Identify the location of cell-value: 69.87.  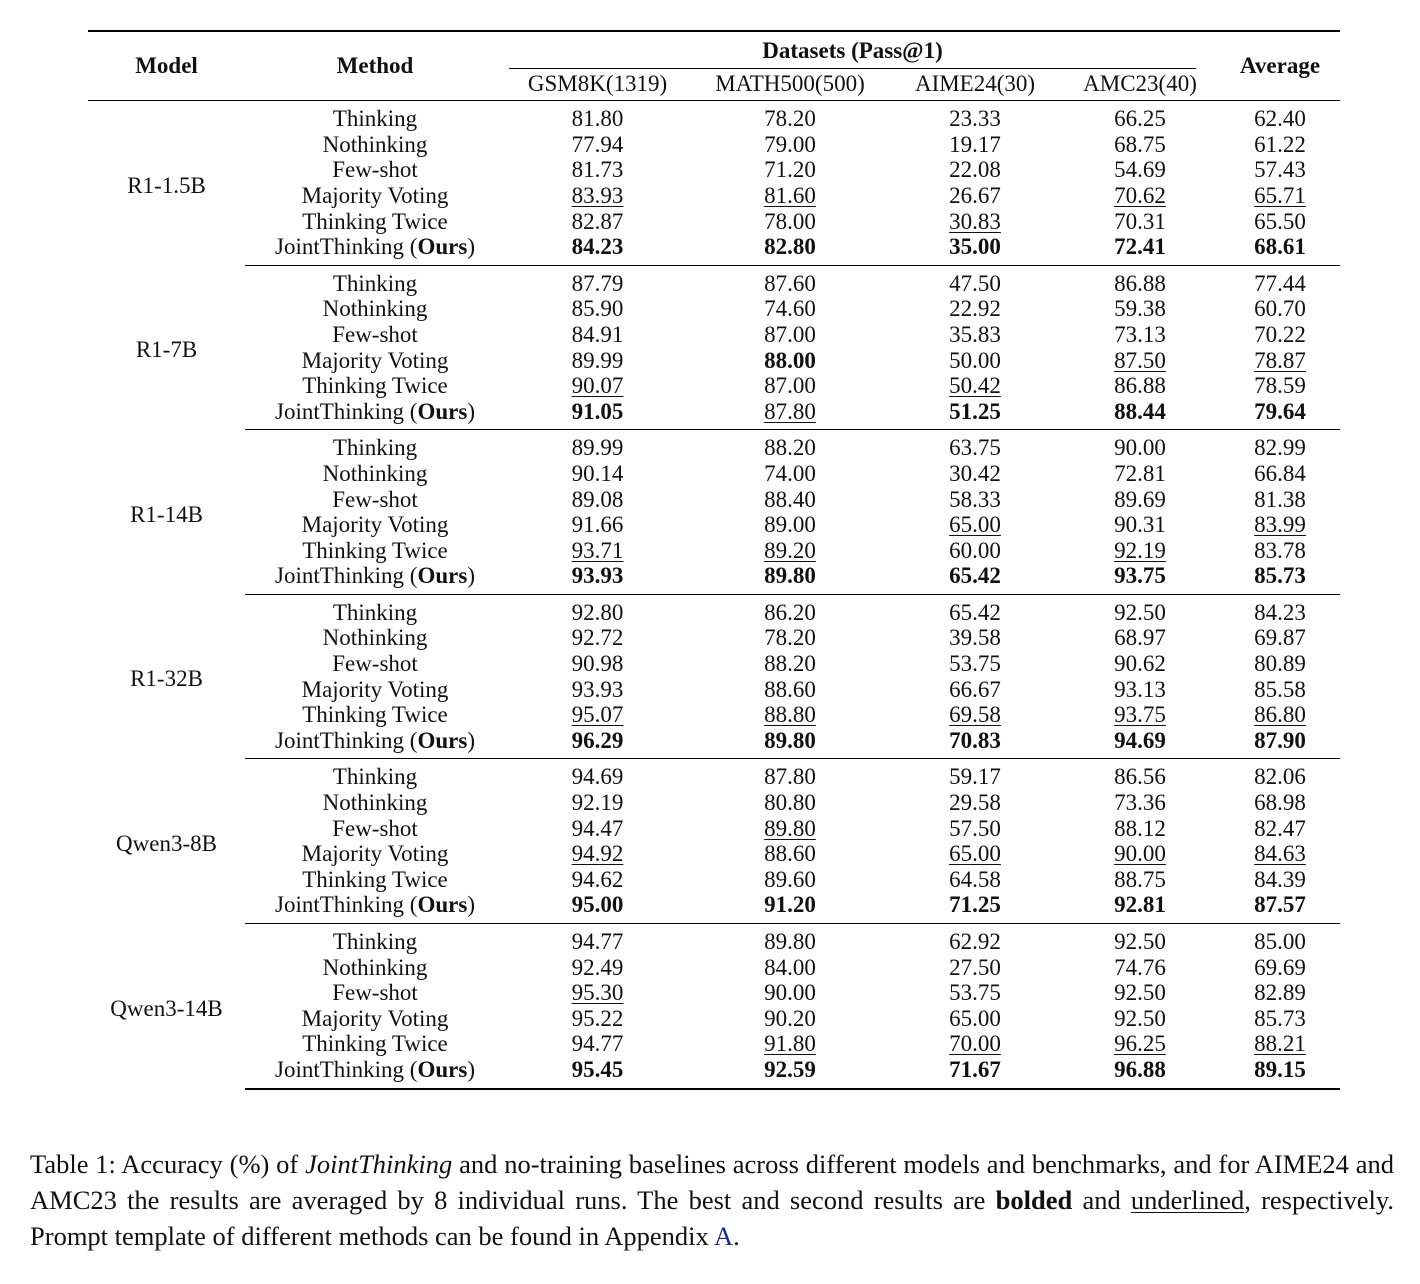
(1280, 638).